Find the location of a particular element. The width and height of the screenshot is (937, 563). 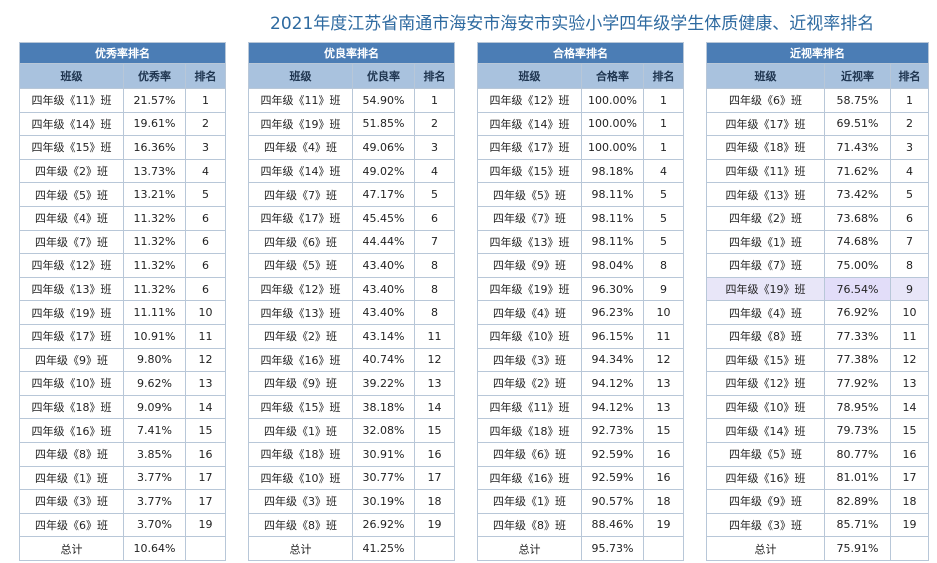

table-row: 四年级《18》班 71.43% 3 is located at coordinates (818, 147).